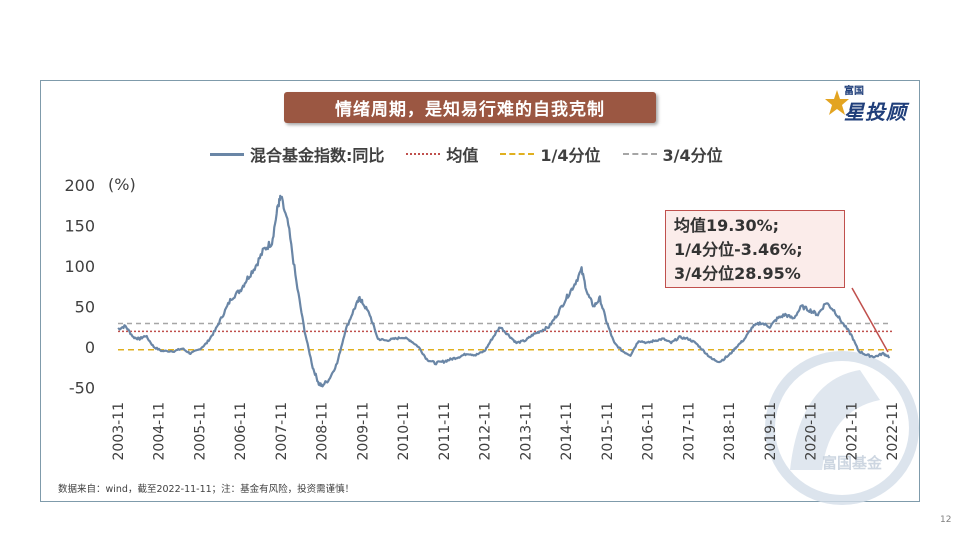 Image resolution: width=960 pixels, height=540 pixels. Describe the element at coordinates (445, 431) in the screenshot. I see `x-tick-label: 2011-11` at that location.